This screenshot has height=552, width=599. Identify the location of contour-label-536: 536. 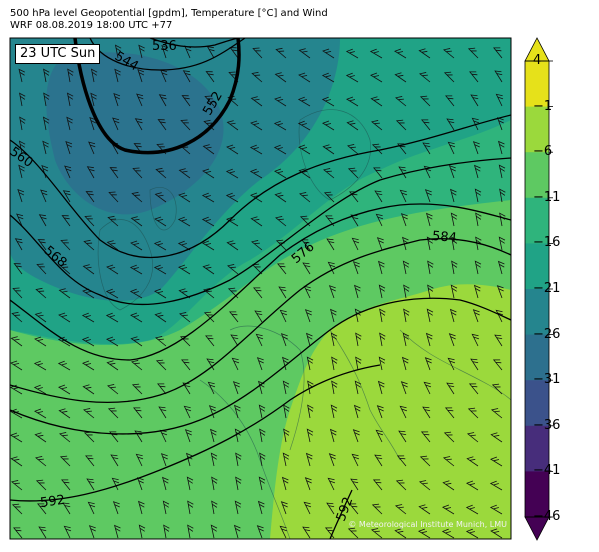
(164, 46).